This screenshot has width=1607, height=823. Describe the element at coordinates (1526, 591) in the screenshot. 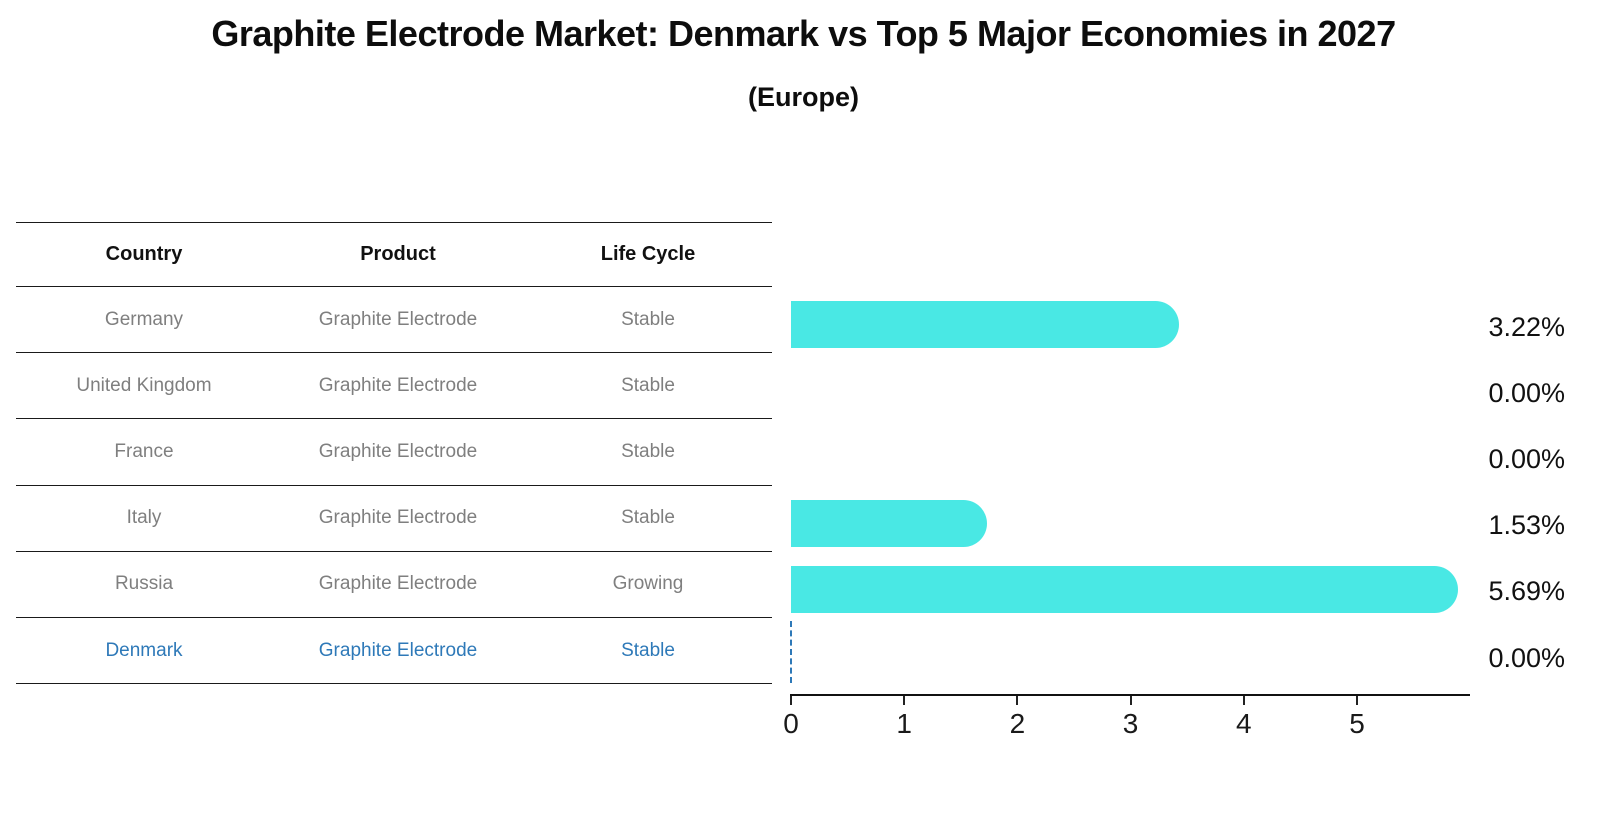

I see `value-label-russia: 5.69%` at that location.